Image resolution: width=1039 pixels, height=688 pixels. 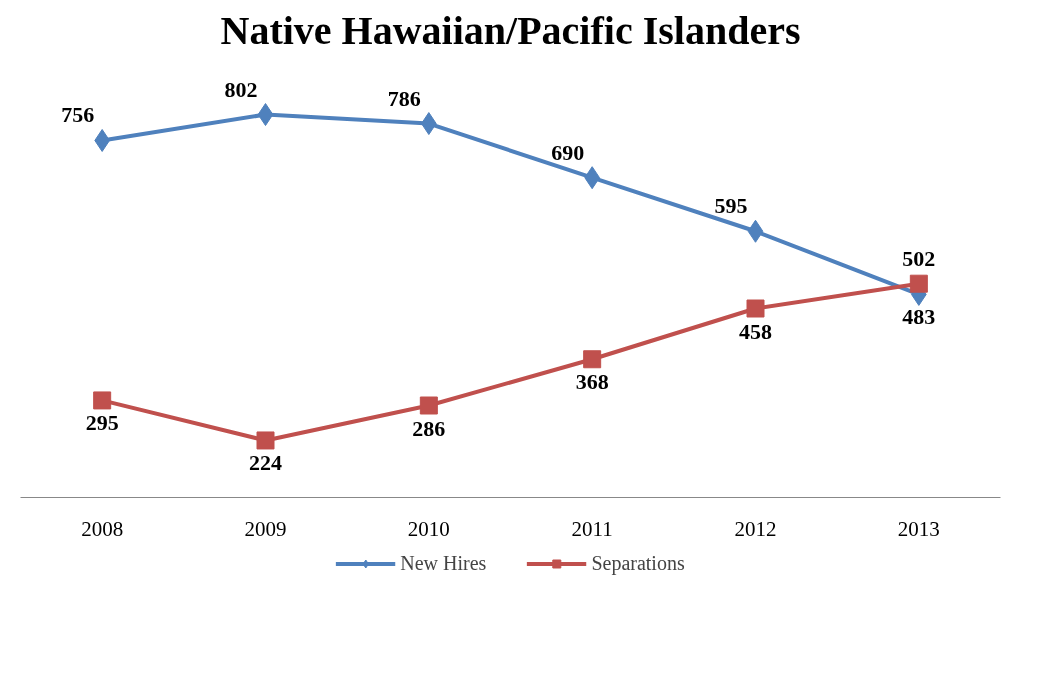 What do you see at coordinates (265, 463) in the screenshot?
I see `data-label: 224` at bounding box center [265, 463].